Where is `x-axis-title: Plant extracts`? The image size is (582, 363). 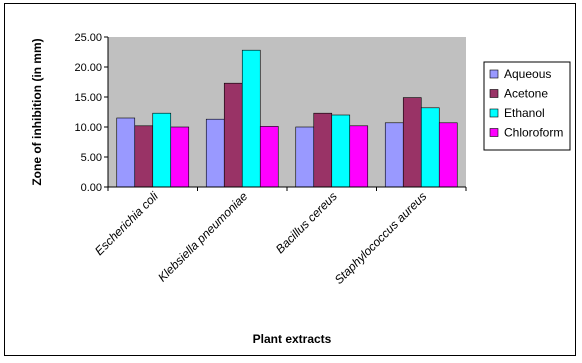 x-axis-title: Plant extracts is located at coordinates (292, 339).